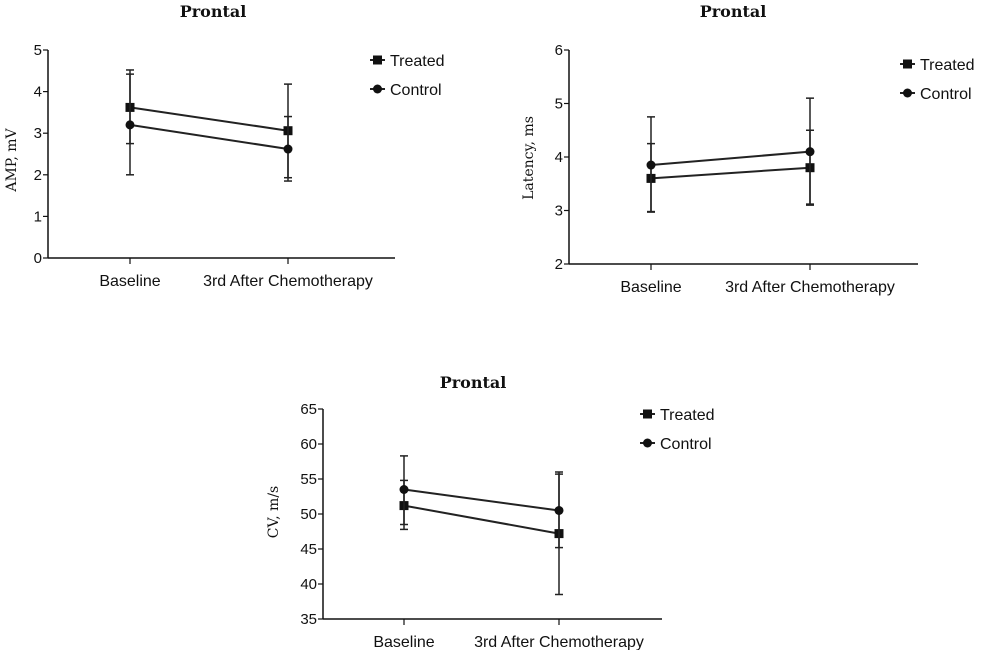 This screenshot has height=650, width=1000. Describe the element at coordinates (308, 409) in the screenshot. I see `y-tick-label: 65` at that location.